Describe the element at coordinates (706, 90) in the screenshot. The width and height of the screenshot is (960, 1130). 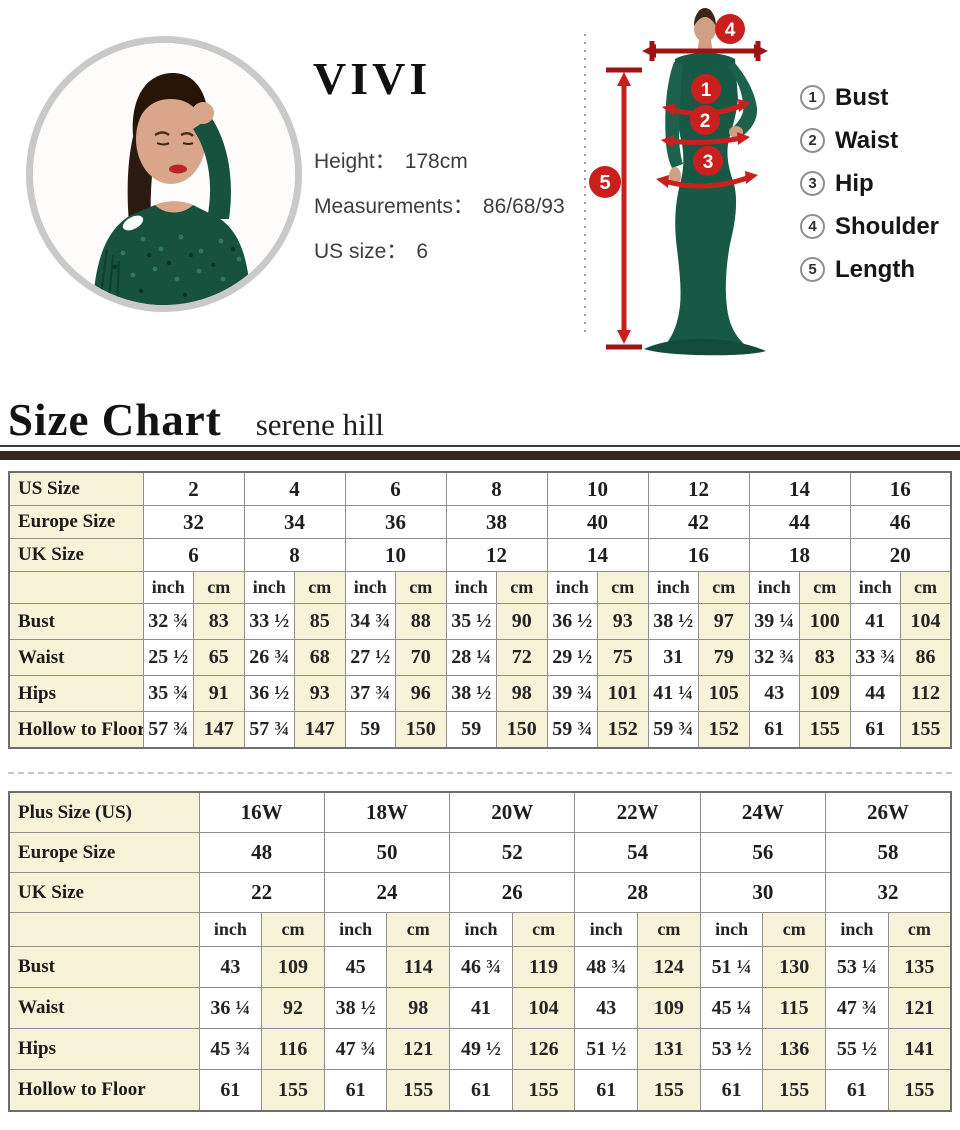
I see `bust-marker-number: 1` at that location.